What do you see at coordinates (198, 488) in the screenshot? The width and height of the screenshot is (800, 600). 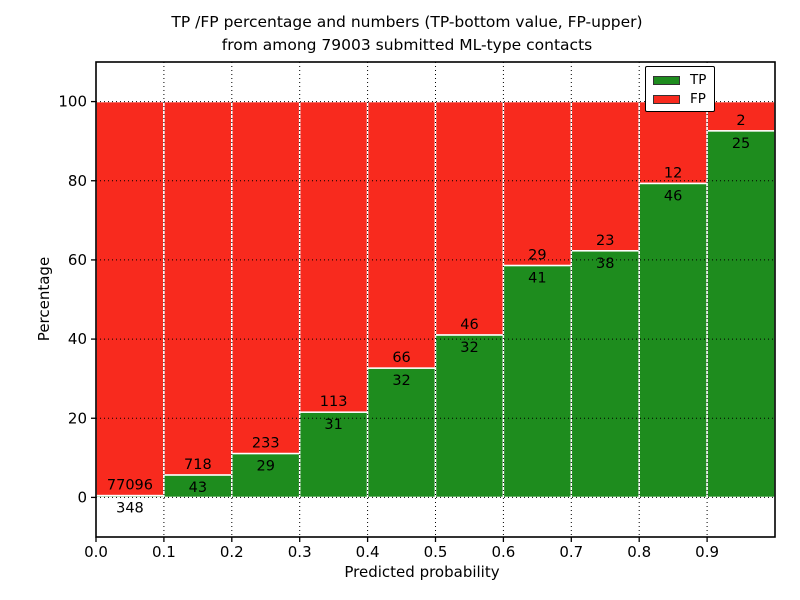 I see `tp-count-label-1: 43` at bounding box center [198, 488].